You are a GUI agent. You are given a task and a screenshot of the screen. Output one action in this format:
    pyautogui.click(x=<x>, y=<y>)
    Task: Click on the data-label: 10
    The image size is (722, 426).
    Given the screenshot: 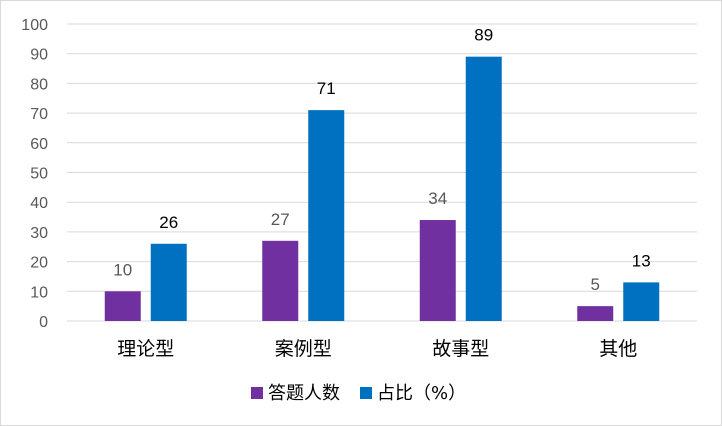 What is the action you would take?
    pyautogui.click(x=122, y=269)
    